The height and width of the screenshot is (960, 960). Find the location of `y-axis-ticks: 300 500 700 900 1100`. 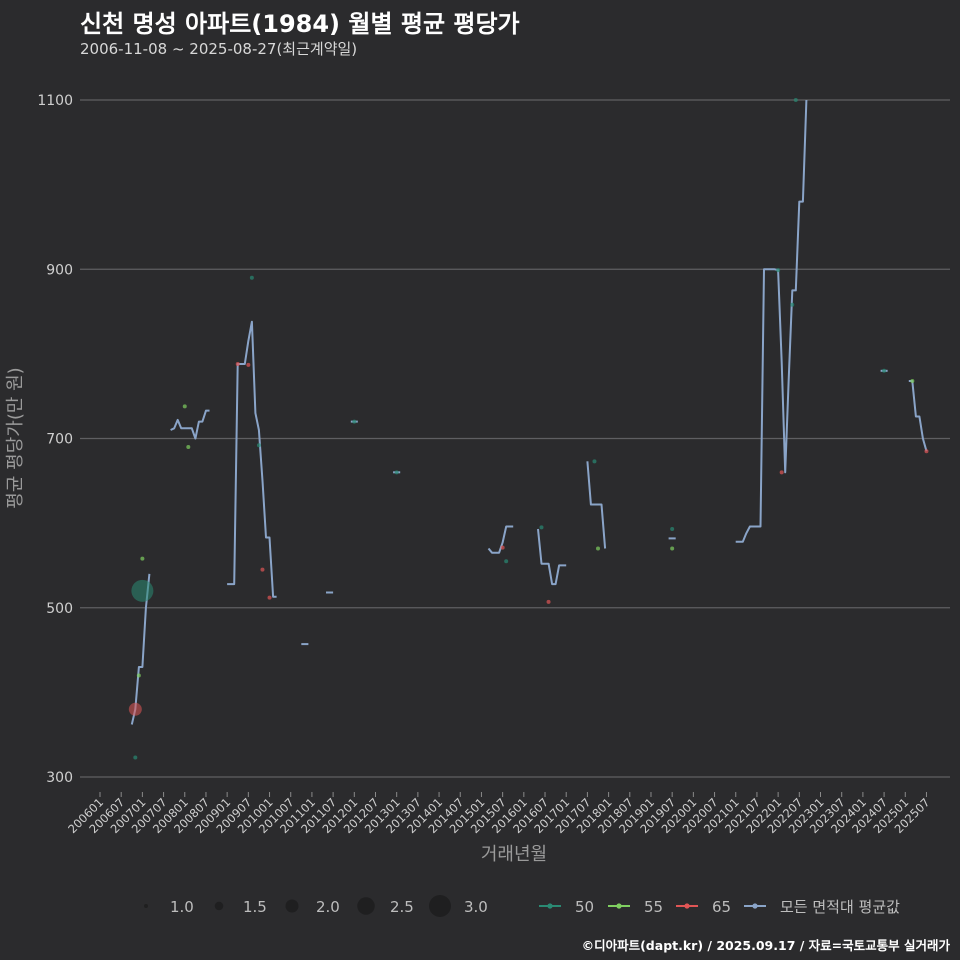

y-axis-ticks: 300 500 700 900 1100 is located at coordinates (55, 439).